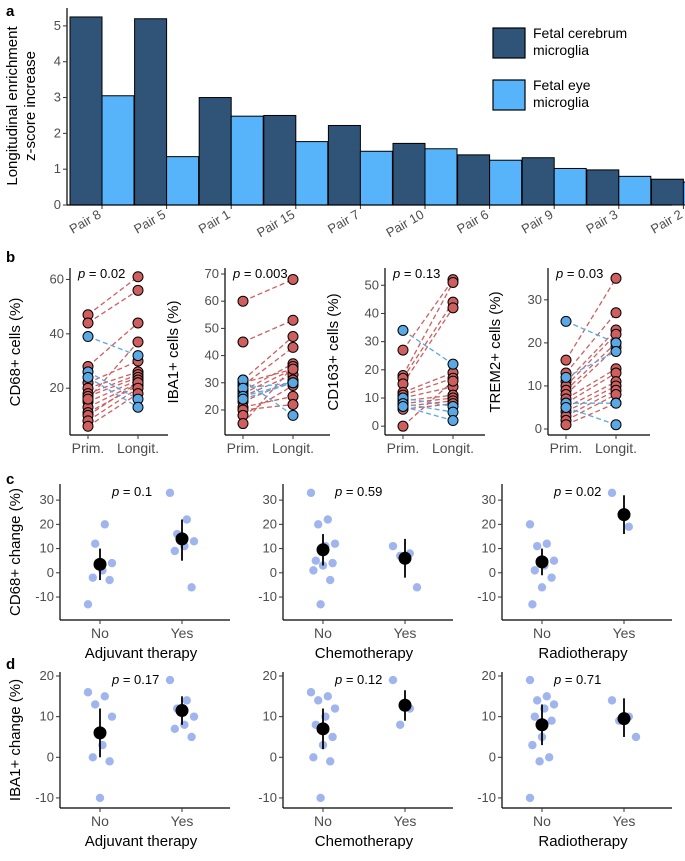 The image size is (685, 861). What do you see at coordinates (267, 596) in the screenshot?
I see `y-tick-label: -10` at bounding box center [267, 596].